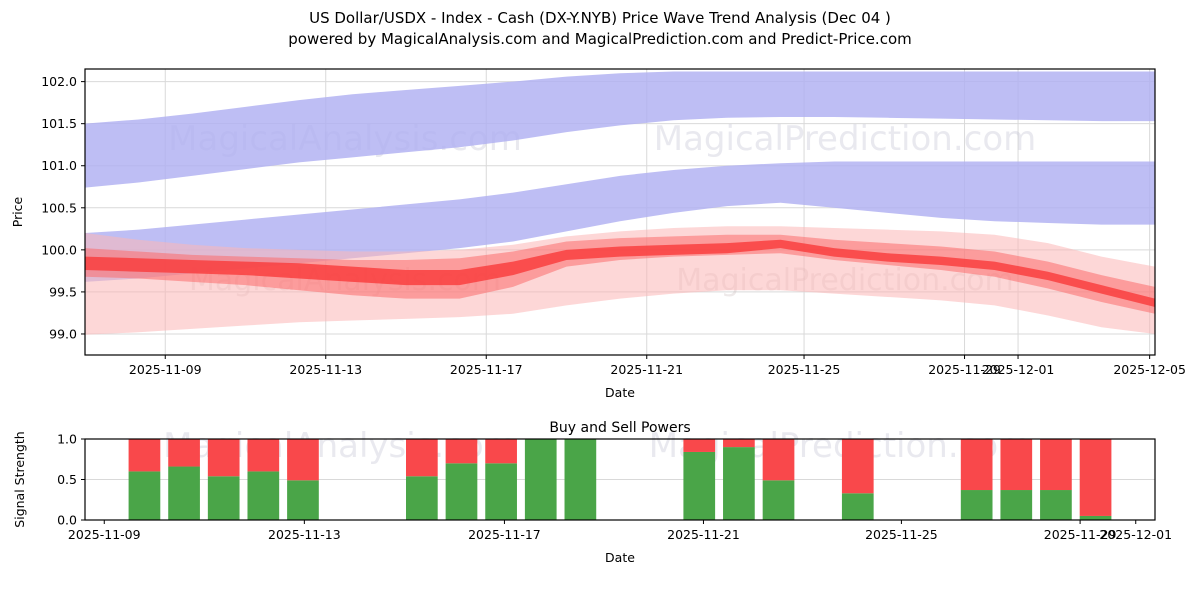  Describe the element at coordinates (67, 479) in the screenshot. I see `svg-text: 0.5` at that location.